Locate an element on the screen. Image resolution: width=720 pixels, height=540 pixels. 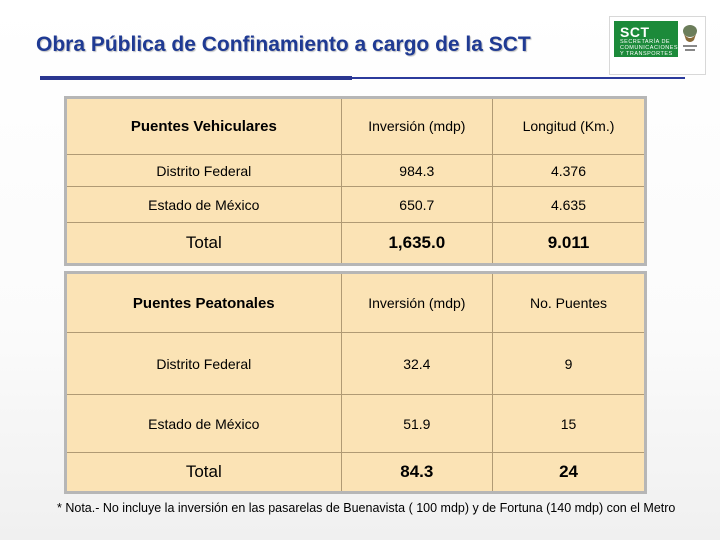
row-inversion: 984.3 is located at coordinates (416, 170).